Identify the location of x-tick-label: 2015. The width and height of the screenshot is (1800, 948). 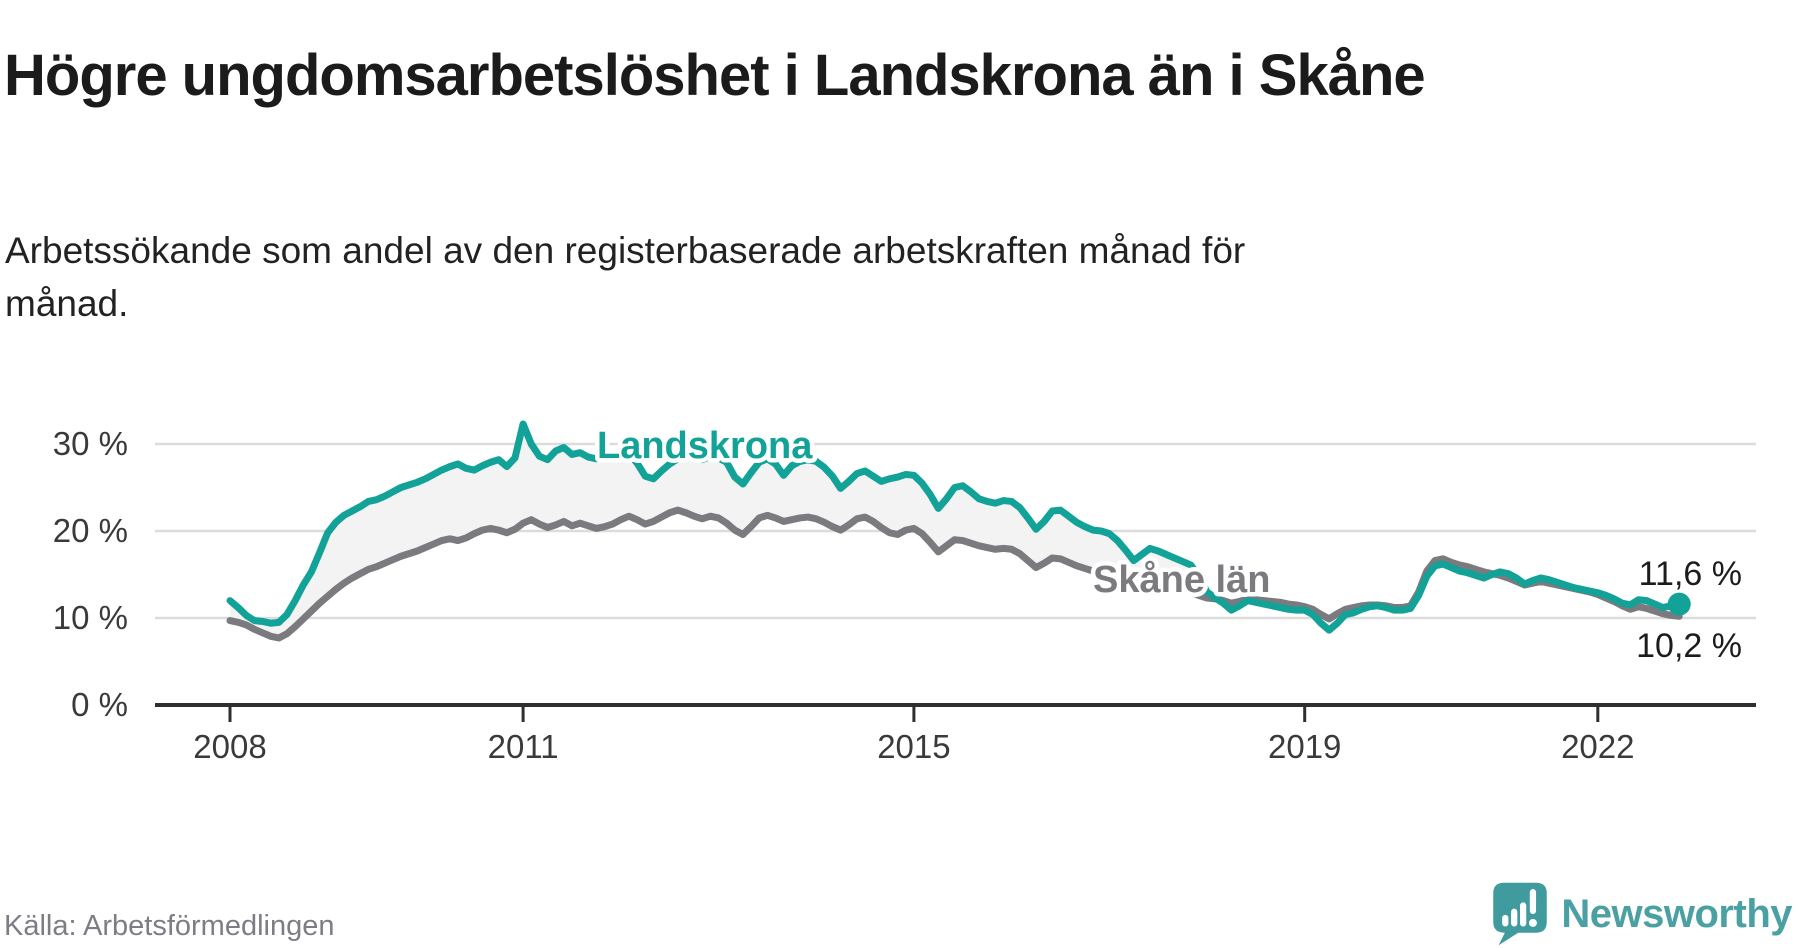
(913, 746).